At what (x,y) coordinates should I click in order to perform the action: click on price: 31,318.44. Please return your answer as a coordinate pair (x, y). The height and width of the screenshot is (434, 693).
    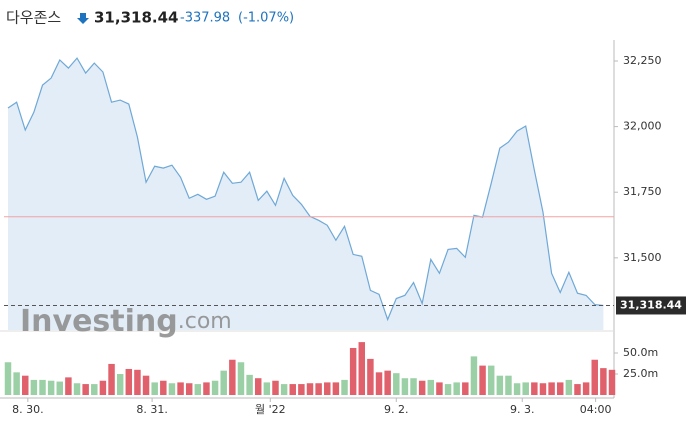
    Looking at the image, I should click on (136, 18).